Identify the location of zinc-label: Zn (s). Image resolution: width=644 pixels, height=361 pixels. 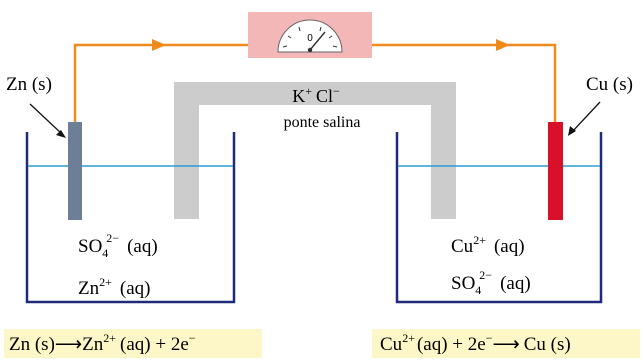
(29, 84).